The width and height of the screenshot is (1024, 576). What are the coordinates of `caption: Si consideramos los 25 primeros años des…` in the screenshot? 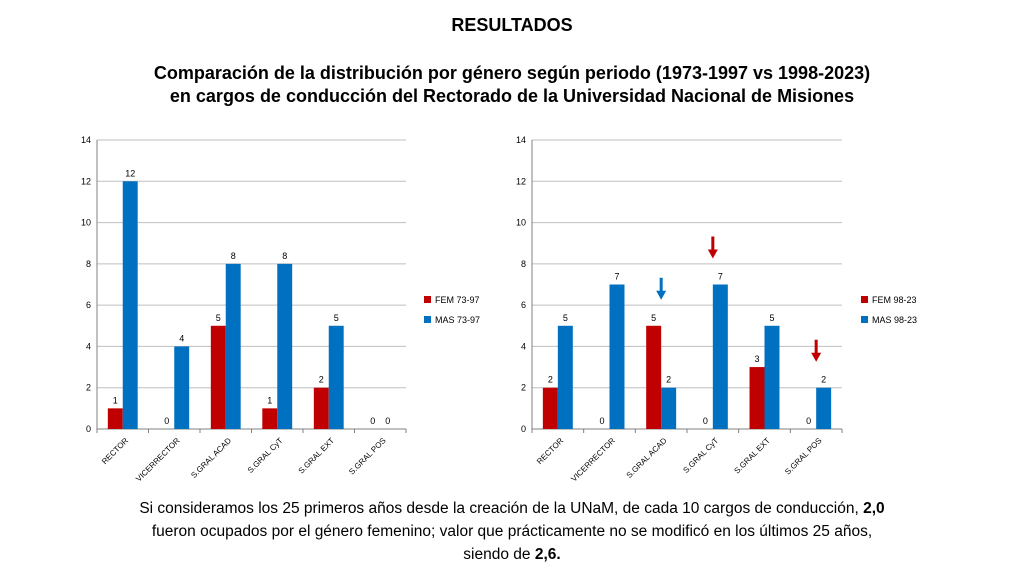 It's located at (512, 531).